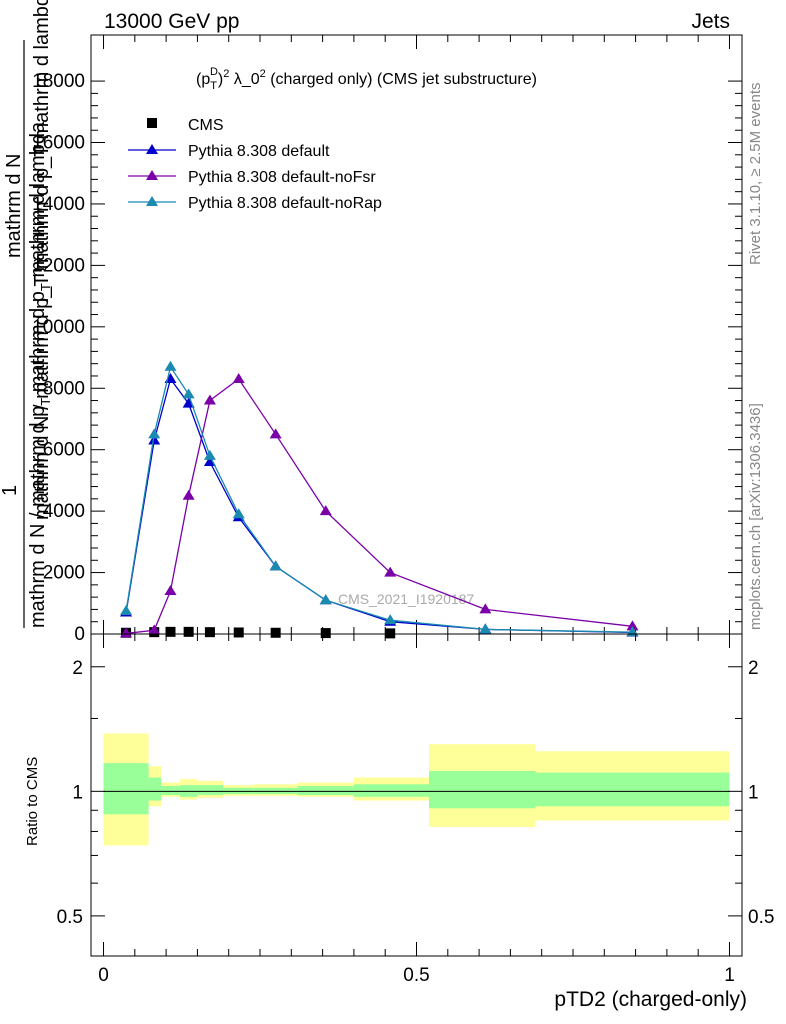 The image size is (786, 1024). I want to click on y-label-top: mathrm d N, so click(14, 206).